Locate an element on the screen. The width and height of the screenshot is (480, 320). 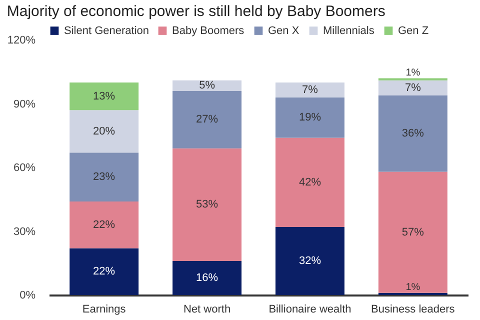
y-tick-label: 0% is located at coordinates (28, 296).